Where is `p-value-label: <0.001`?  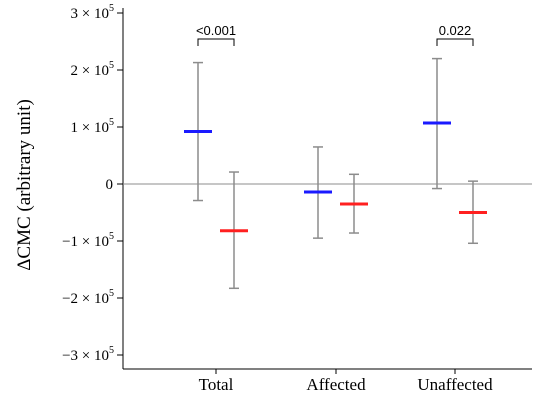 p-value-label: <0.001 is located at coordinates (216, 30).